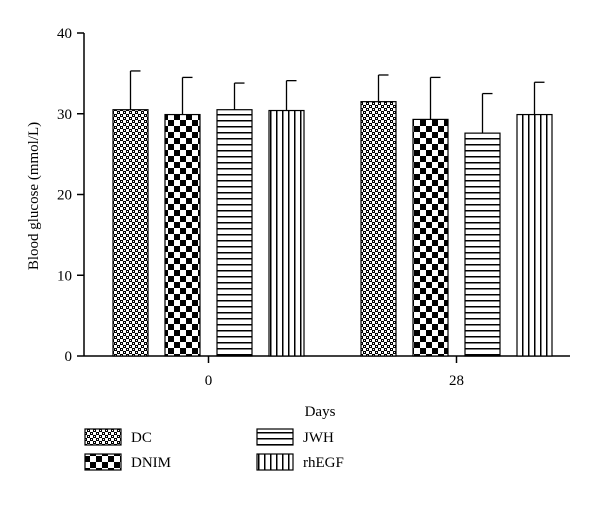  What do you see at coordinates (456, 381) in the screenshot?
I see `x-tick-label: 28` at bounding box center [456, 381].